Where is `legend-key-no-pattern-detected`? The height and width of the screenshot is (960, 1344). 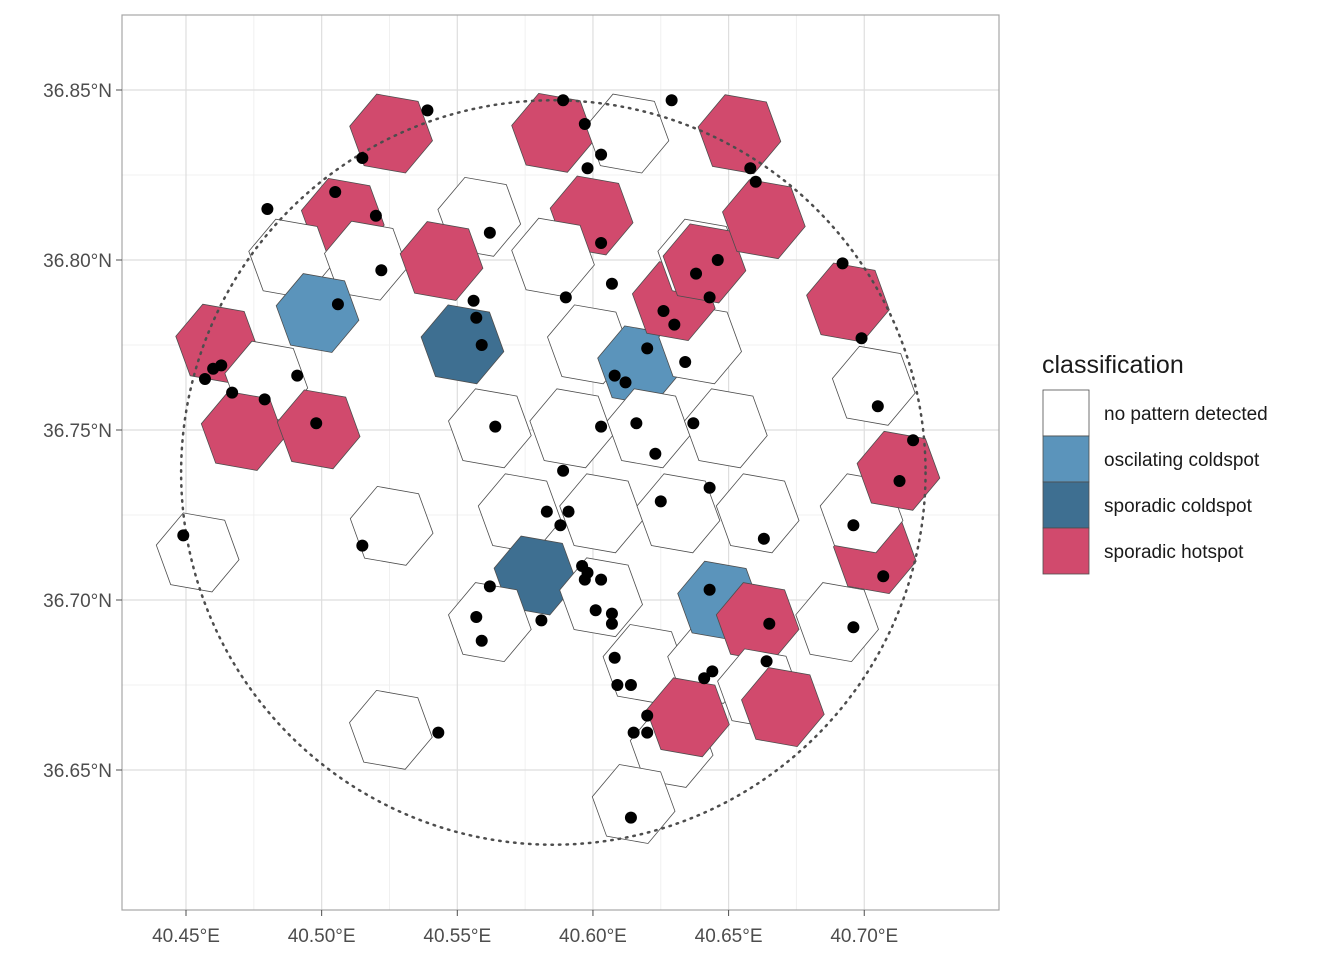 legend-key-no-pattern-detected is located at coordinates (1066, 413).